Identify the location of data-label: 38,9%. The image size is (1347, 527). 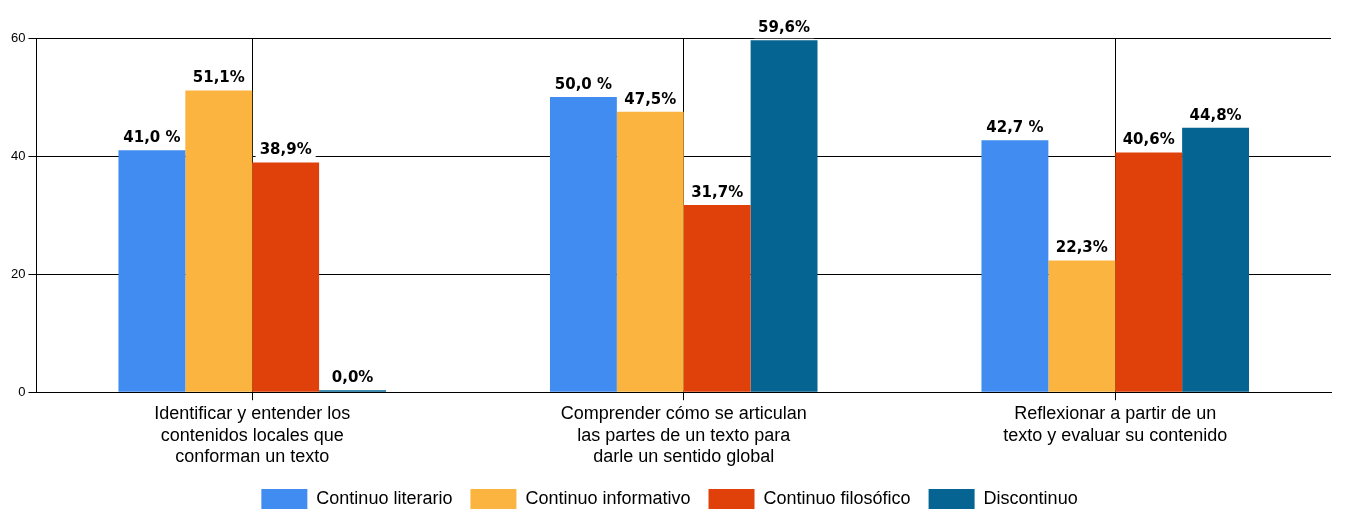
(285, 149).